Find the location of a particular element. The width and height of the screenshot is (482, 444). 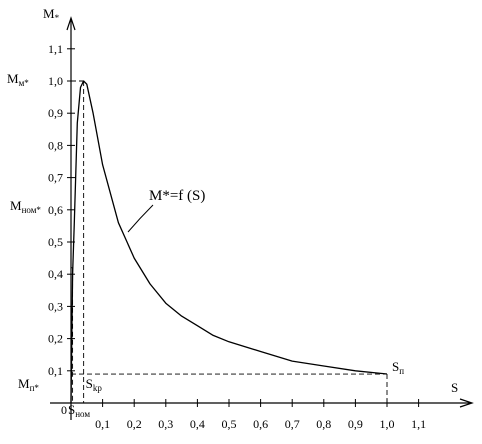

y-tick-label: 0,1 is located at coordinates (55, 371).